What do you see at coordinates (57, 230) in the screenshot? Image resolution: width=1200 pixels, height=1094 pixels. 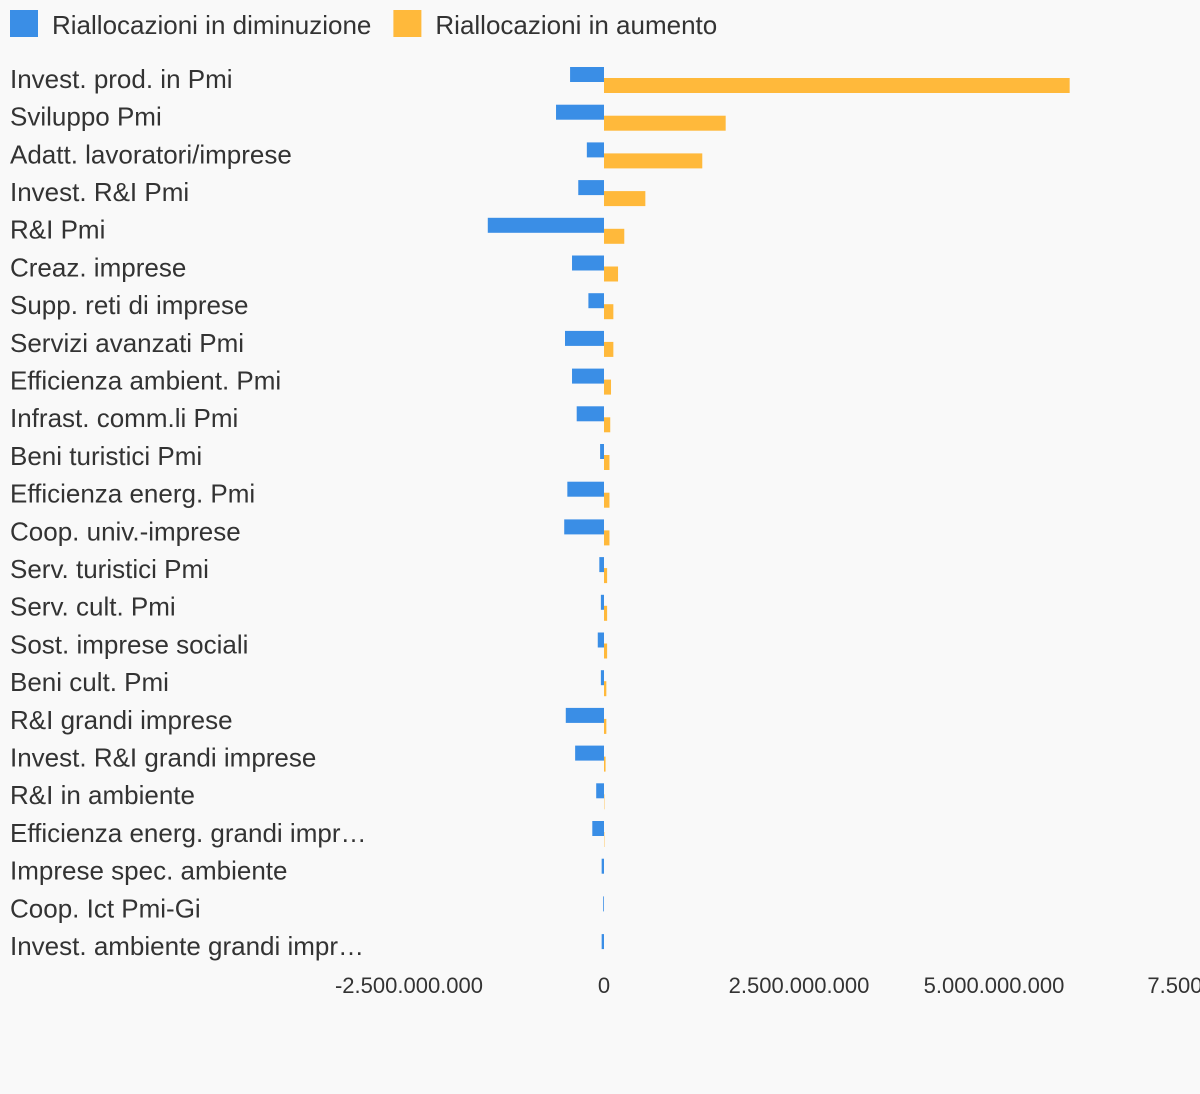 I see `category-label: R&I Pmi` at bounding box center [57, 230].